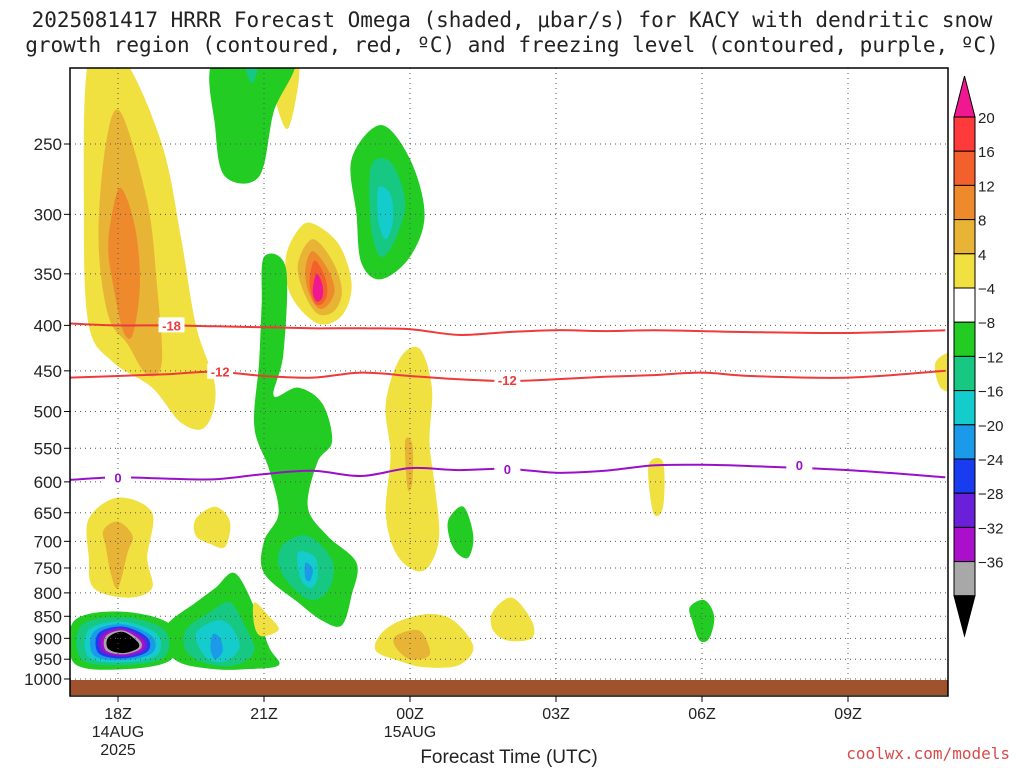  Describe the element at coordinates (43, 679) in the screenshot. I see `y-tick-label-1000: 1000` at that location.